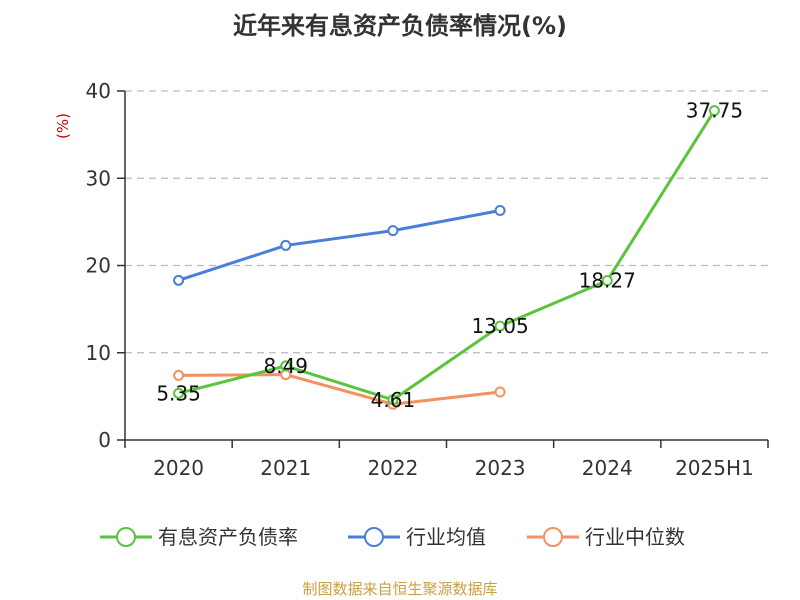 The image size is (800, 600). What do you see at coordinates (63, 126) in the screenshot?
I see `y-axis-label: (%)` at bounding box center [63, 126].